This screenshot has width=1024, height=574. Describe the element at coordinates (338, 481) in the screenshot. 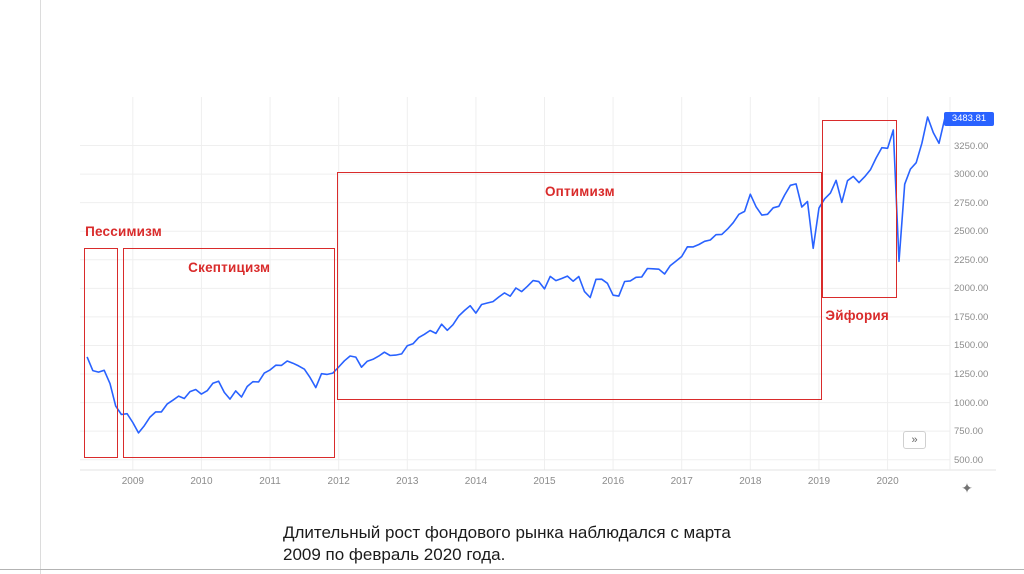

I see `time-axis-label: 2012` at that location.